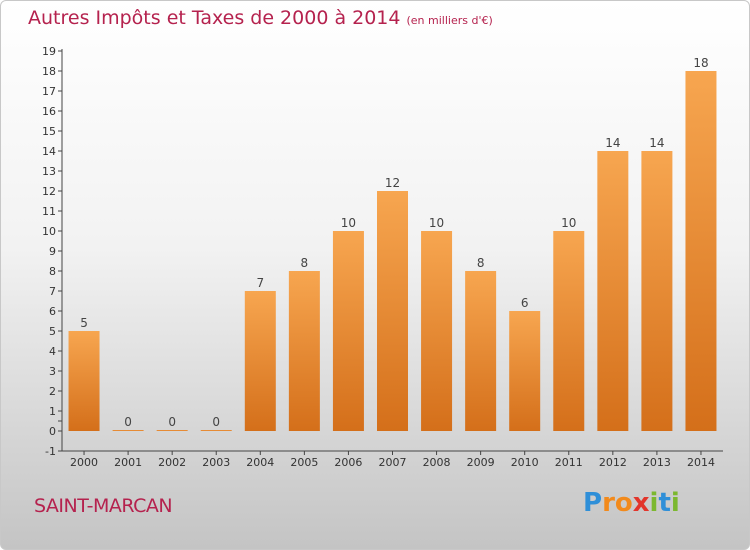 Image resolution: width=750 pixels, height=550 pixels. Describe the element at coordinates (700, 63) in the screenshot. I see `data-label: 18` at that location.